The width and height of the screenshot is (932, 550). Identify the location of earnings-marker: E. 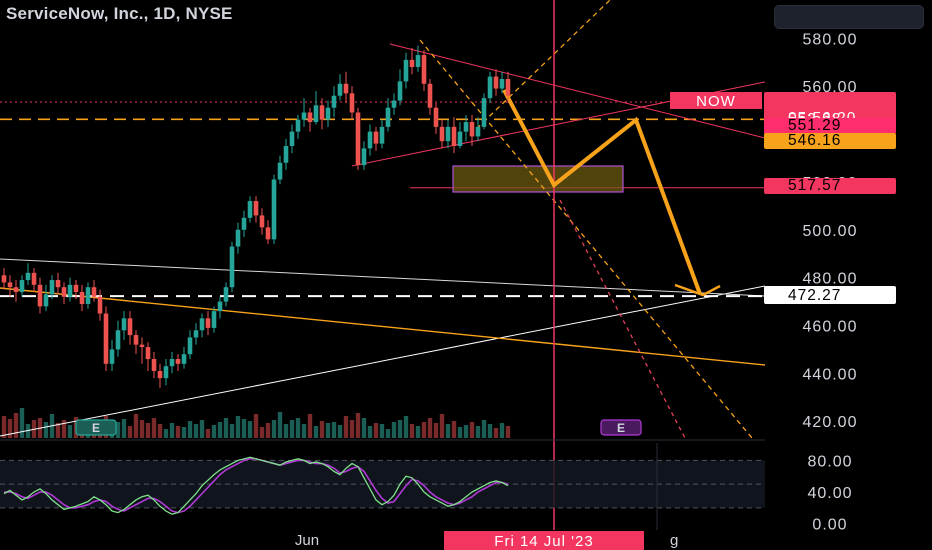
(621, 427).